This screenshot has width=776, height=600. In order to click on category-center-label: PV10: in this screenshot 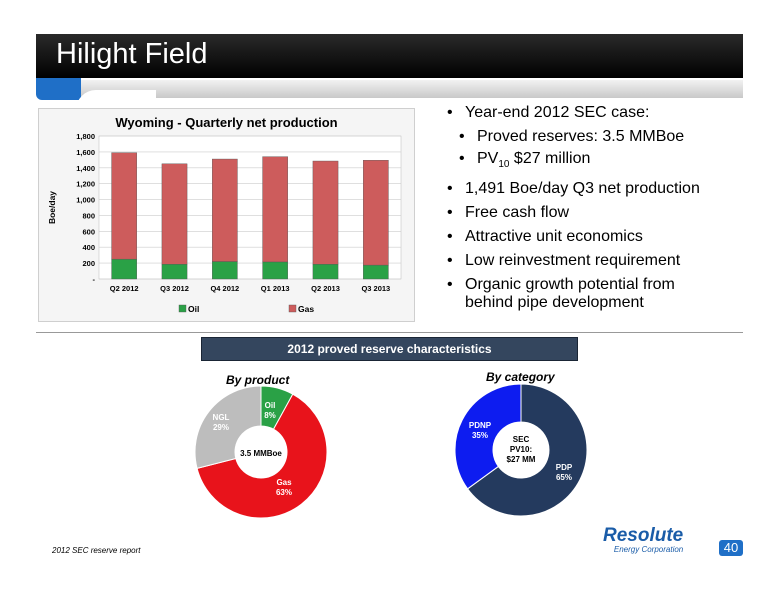, I will do `click(521, 449)`.